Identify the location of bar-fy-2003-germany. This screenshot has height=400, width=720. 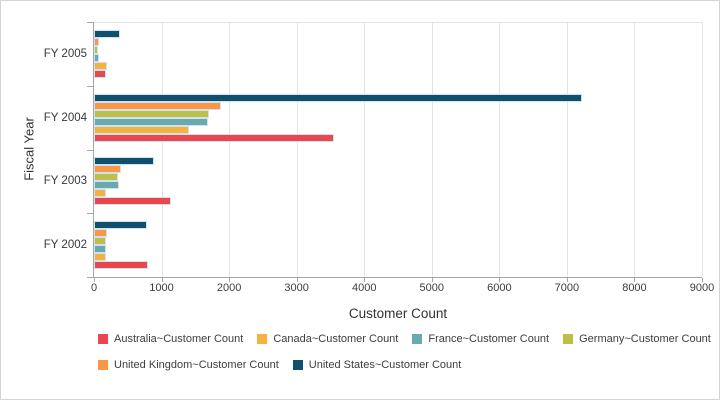
(106, 177).